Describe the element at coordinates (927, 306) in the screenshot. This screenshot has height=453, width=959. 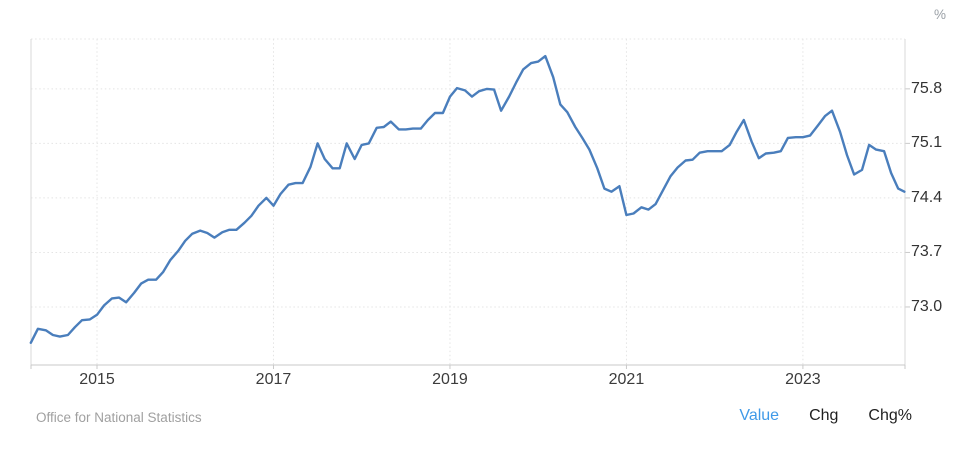
I see `y-axis-tick-label: 73.0` at that location.